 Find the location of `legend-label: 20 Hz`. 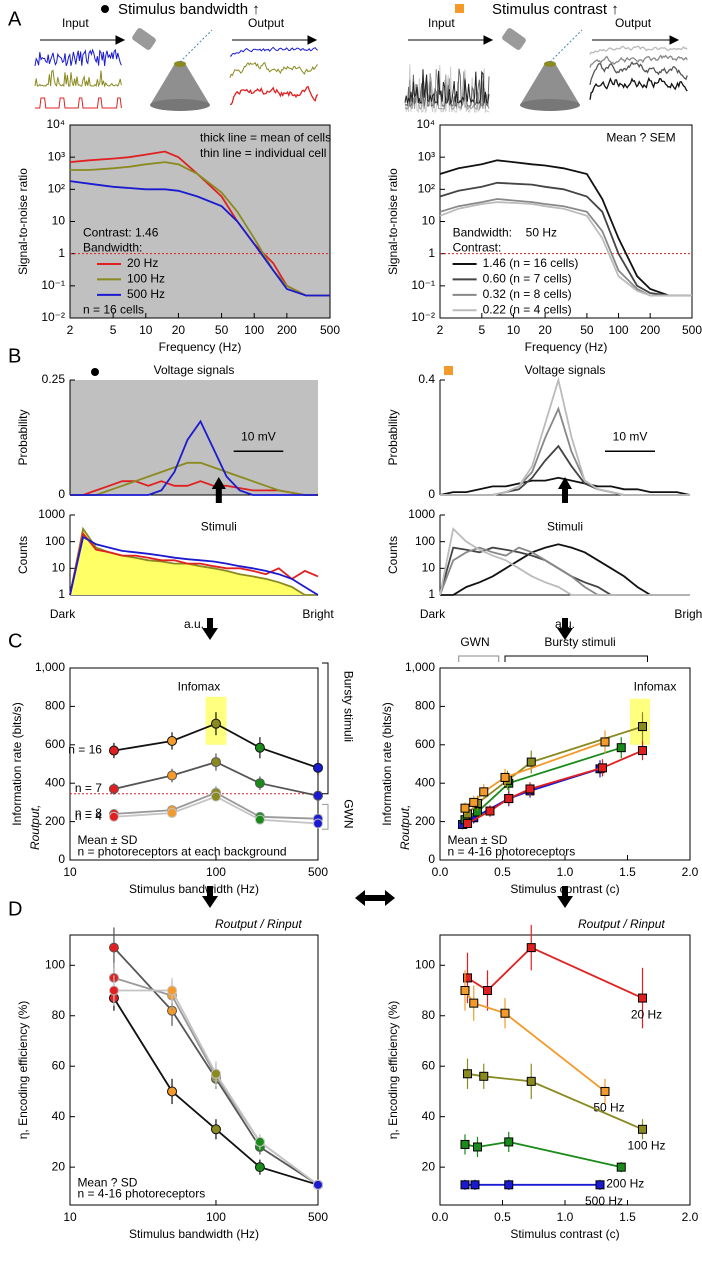

legend-label: 20 Hz is located at coordinates (142, 263).